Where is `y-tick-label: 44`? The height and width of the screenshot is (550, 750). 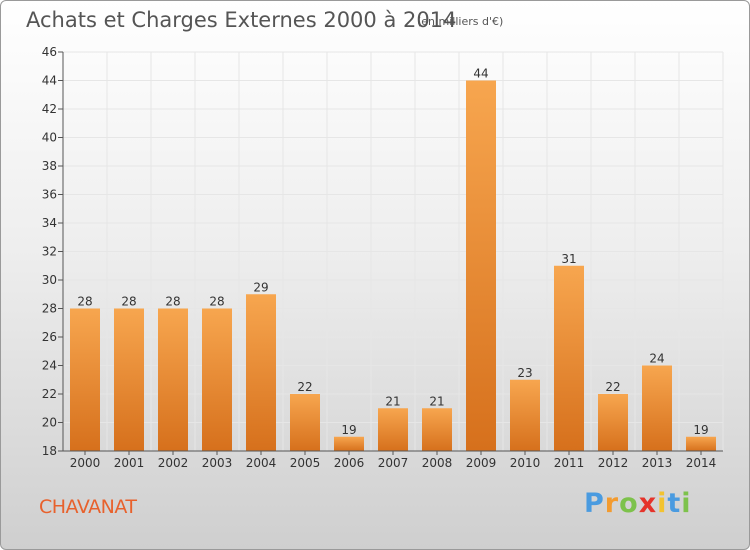 y-tick-label: 44 is located at coordinates (49, 81).